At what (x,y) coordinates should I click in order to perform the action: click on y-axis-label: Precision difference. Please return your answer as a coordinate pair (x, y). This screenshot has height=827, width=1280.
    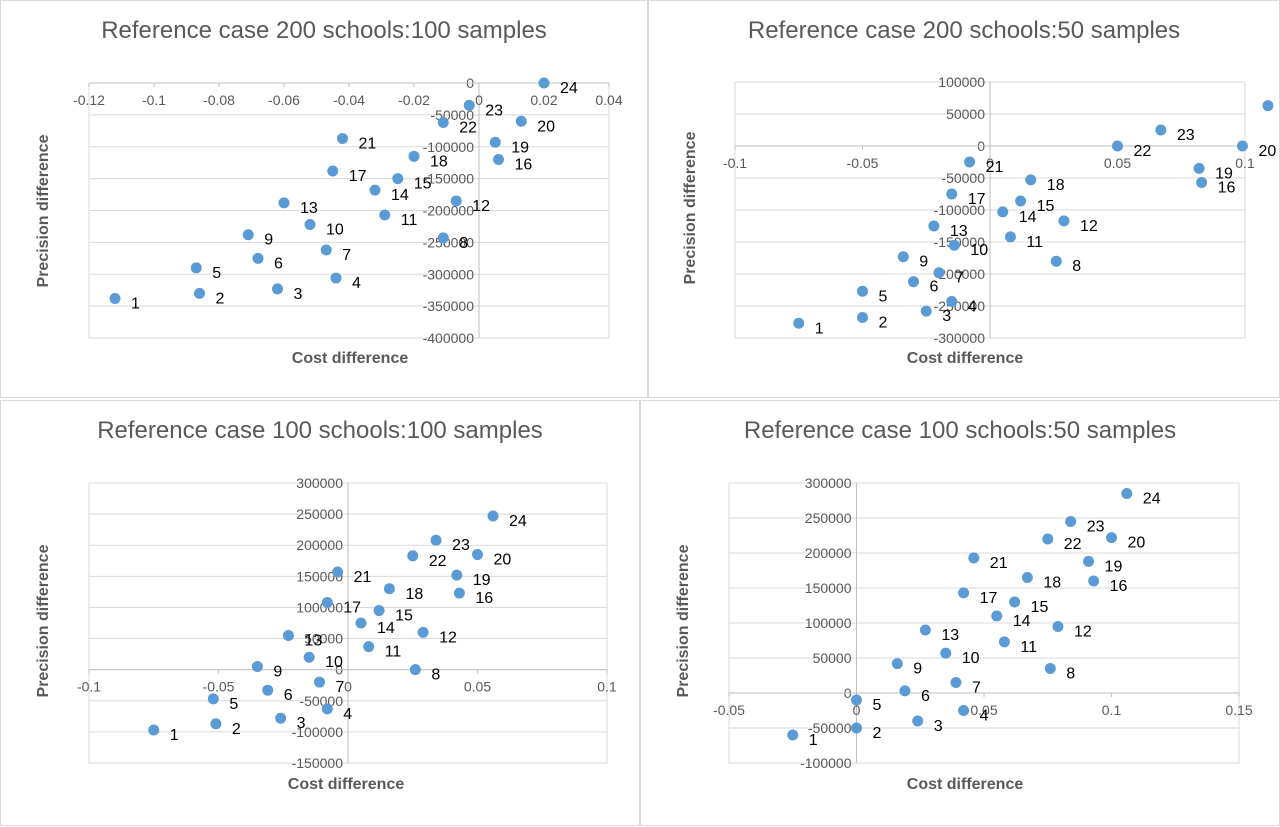
    Looking at the image, I should click on (690, 208).